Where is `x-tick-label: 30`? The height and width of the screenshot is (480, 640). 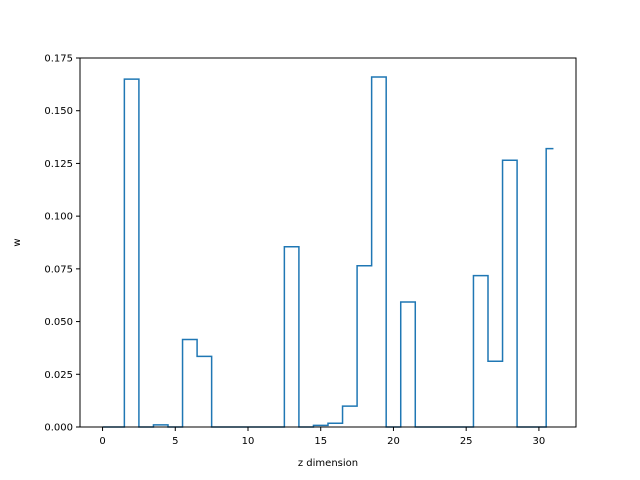 x-tick-label: 30 is located at coordinates (539, 441).